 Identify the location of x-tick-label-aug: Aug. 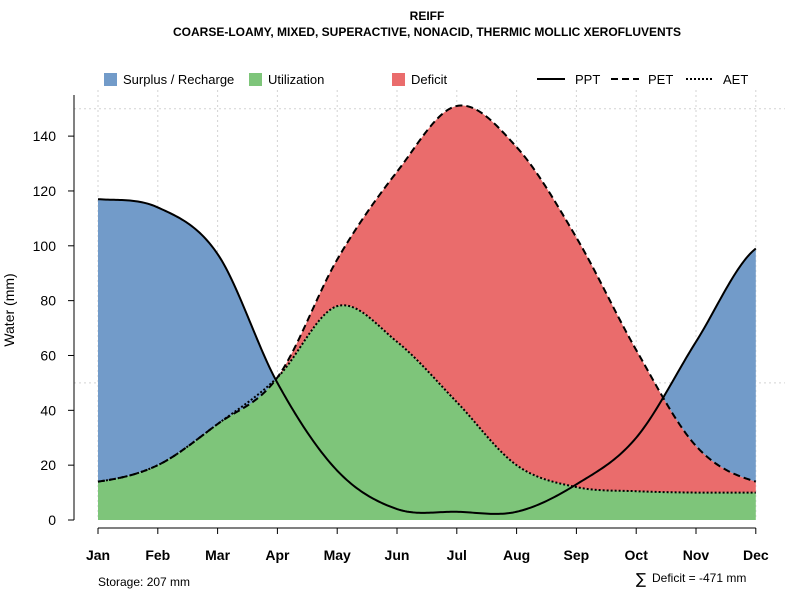
(516, 555).